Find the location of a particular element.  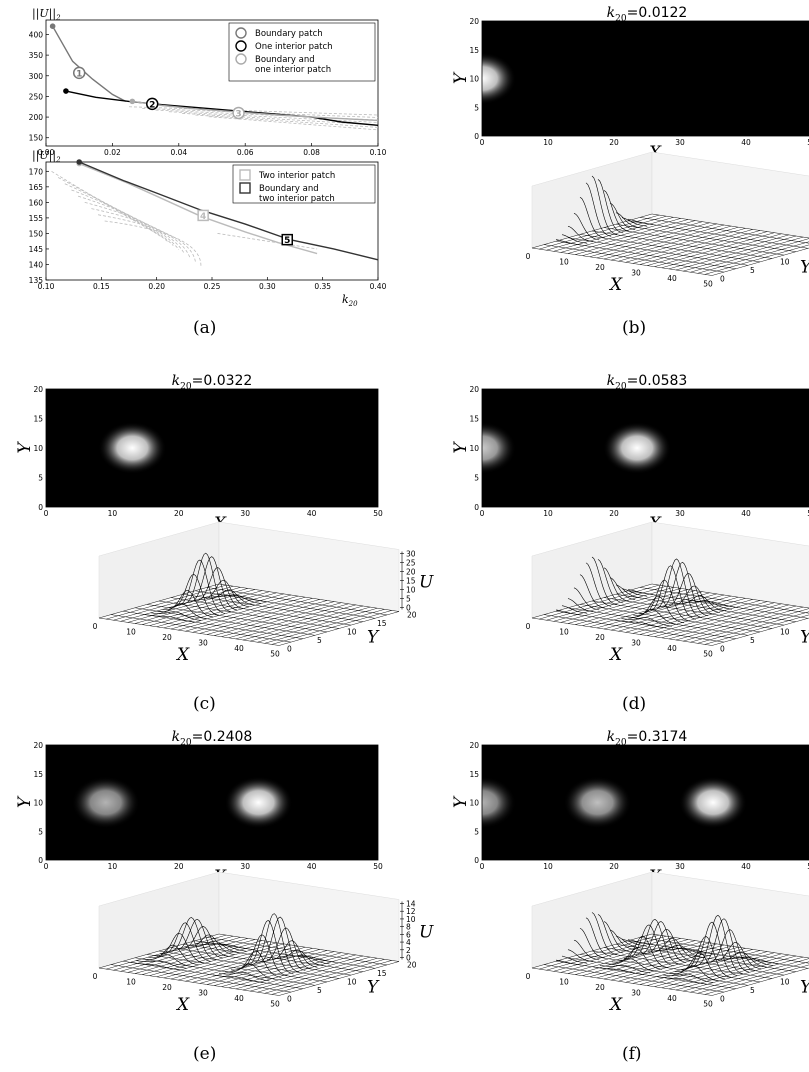

surface-z-tick-label: 8 is located at coordinates (408, 927).